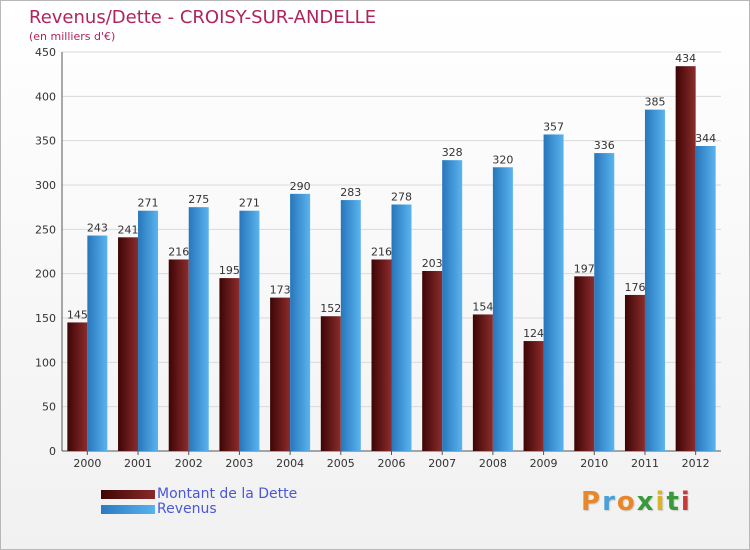 The width and height of the screenshot is (750, 550). I want to click on data-label-revenus: 320, so click(502, 159).